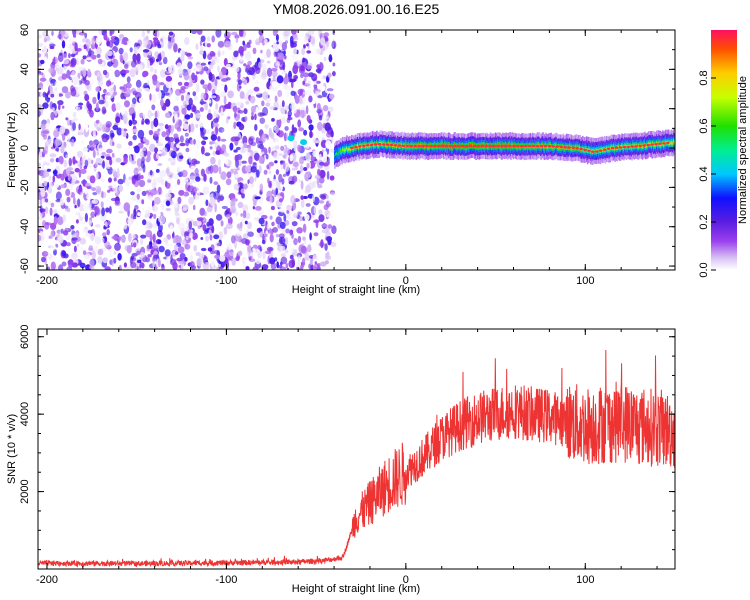 The image size is (750, 600). What do you see at coordinates (25, 336) in the screenshot?
I see `y-tick-label: 6000` at bounding box center [25, 336].